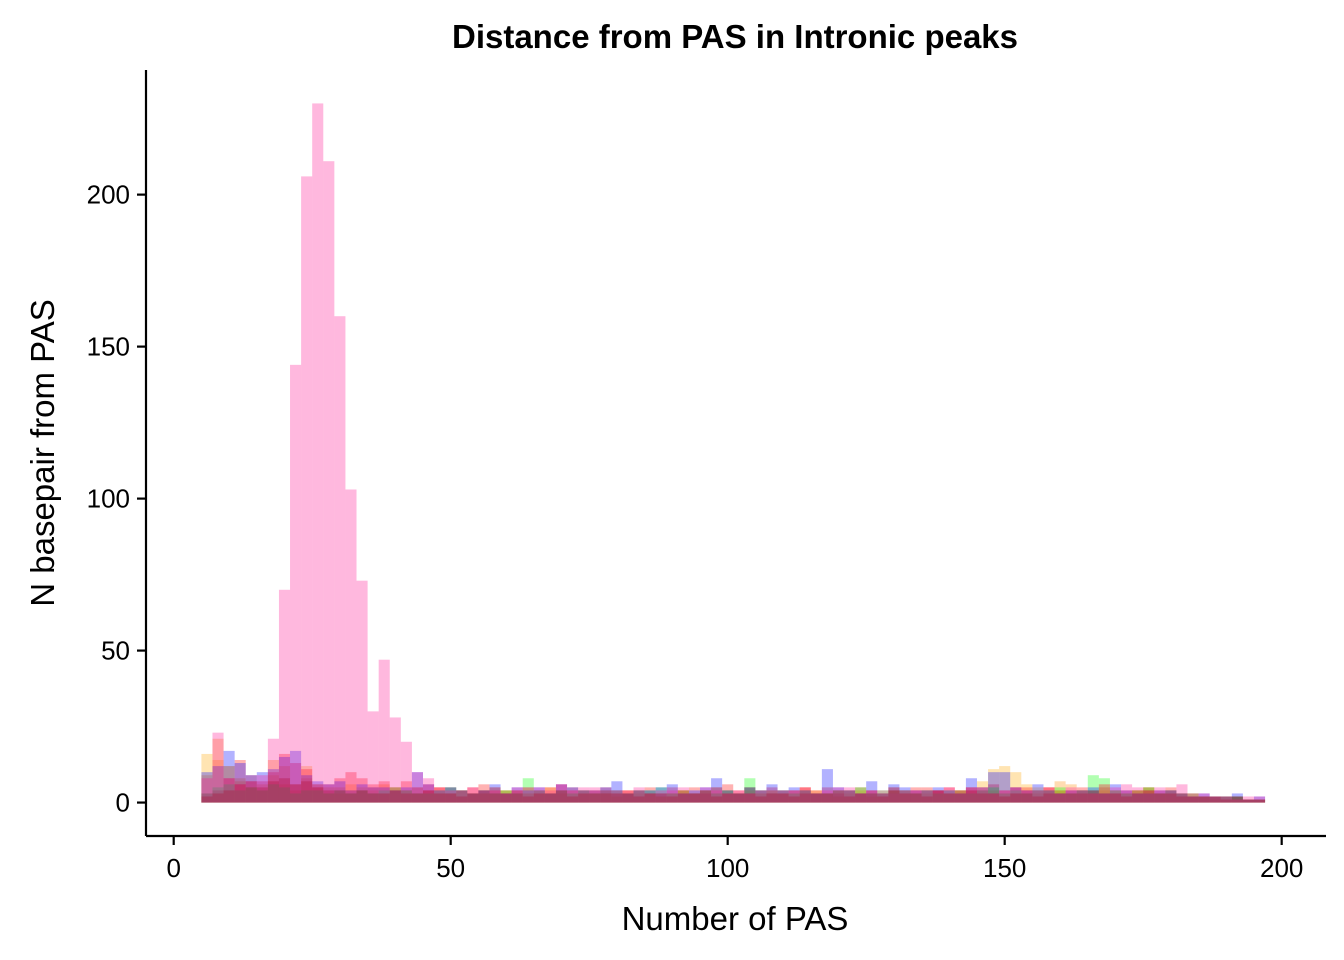 The height and width of the screenshot is (960, 1344). I want to click on y-axis-ticks: 0 50 100 150 200, so click(116, 499).